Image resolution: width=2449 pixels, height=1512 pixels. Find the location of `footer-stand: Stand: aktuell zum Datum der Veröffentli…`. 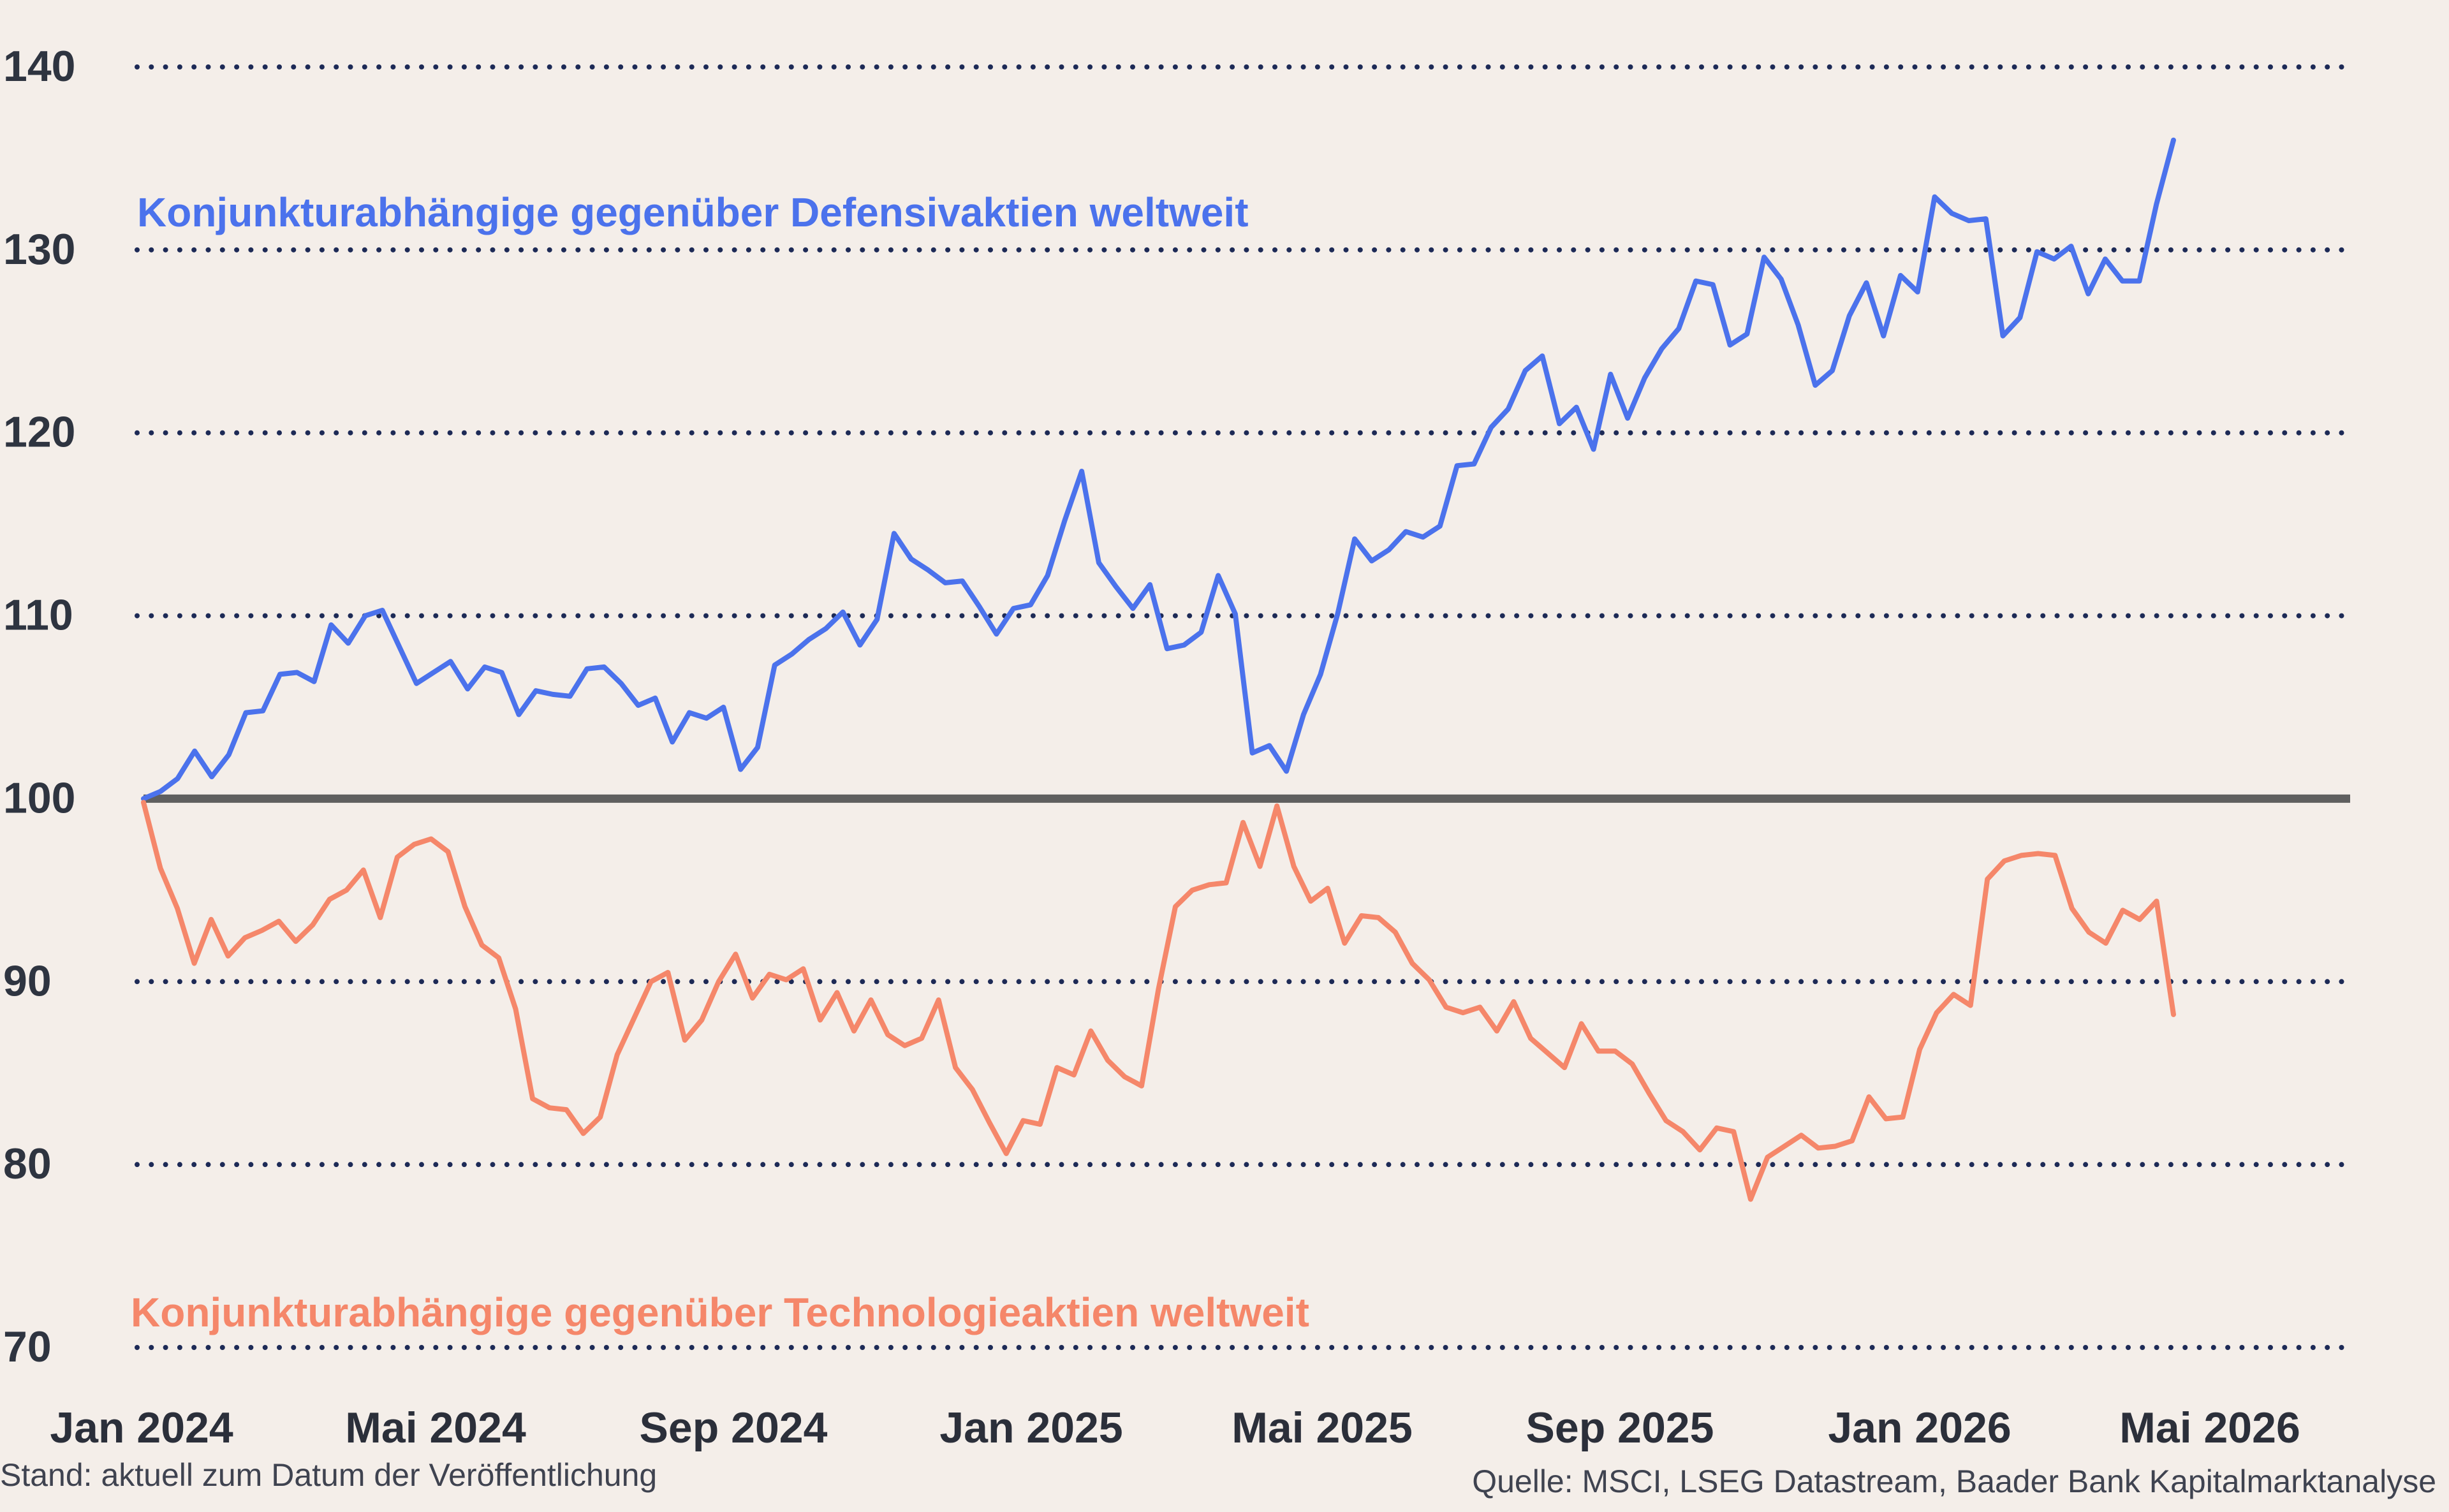

footer-stand: Stand: aktuell zum Datum der Veröffentli… is located at coordinates (329, 1475).